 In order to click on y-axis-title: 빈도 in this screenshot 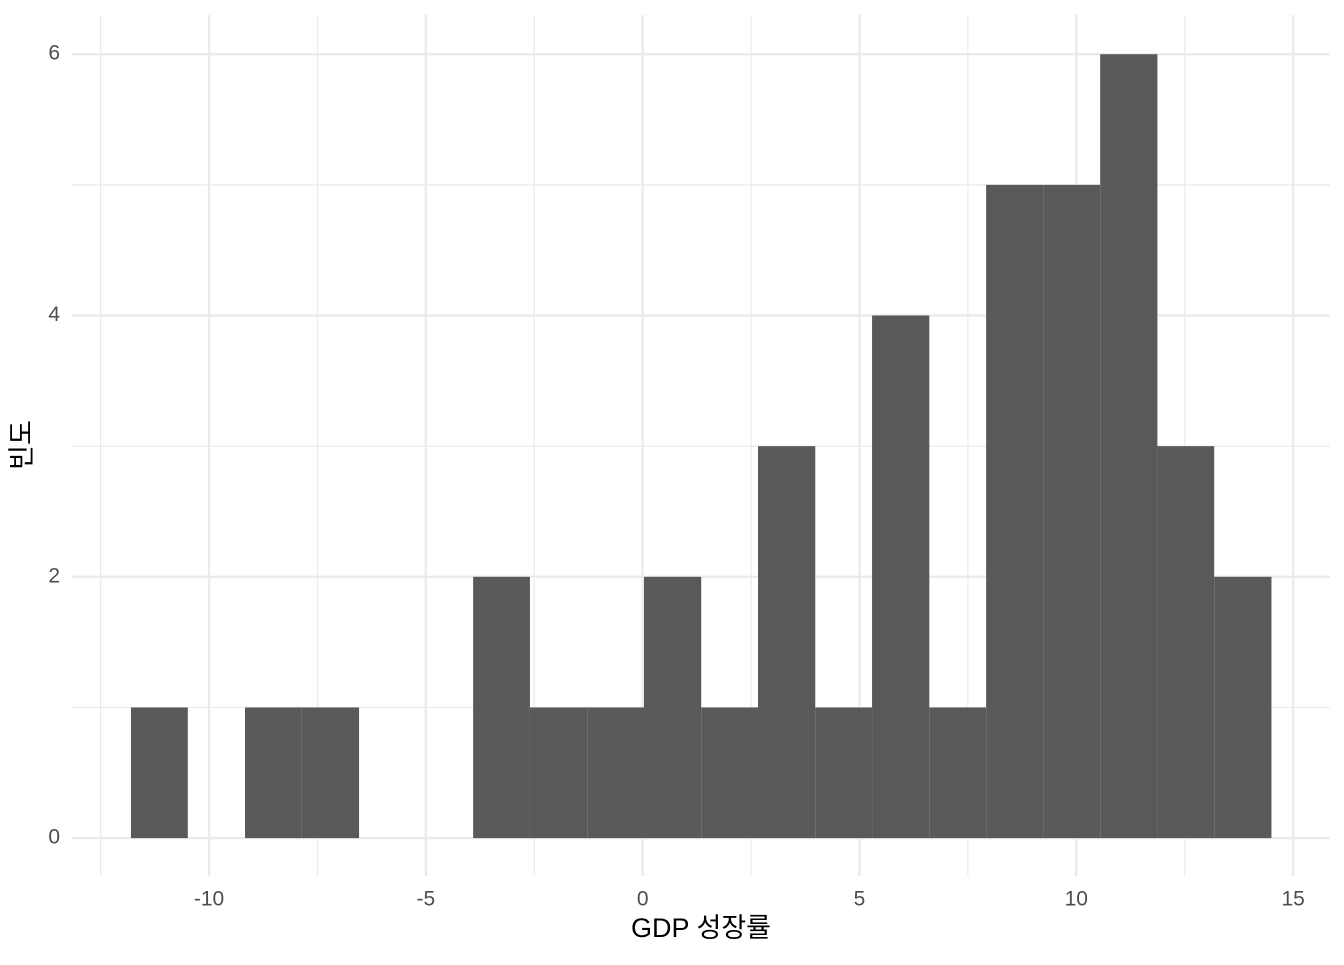, I will do `click(22, 445)`.